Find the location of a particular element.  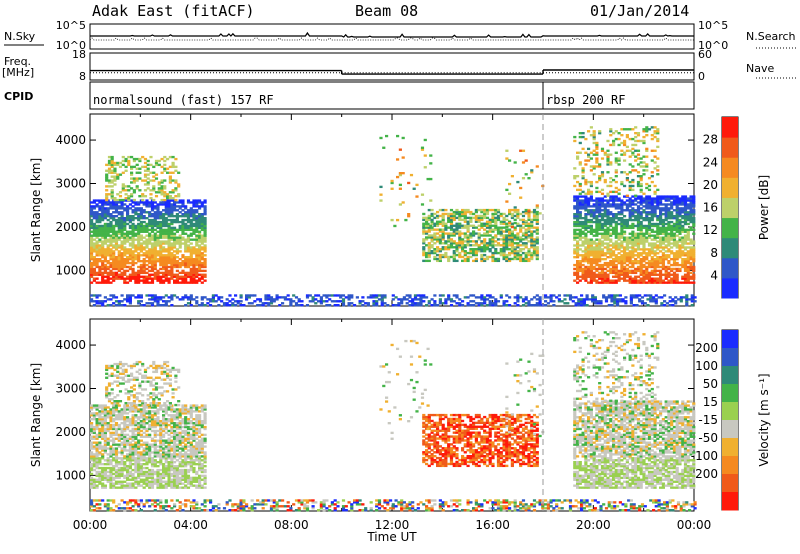

velocity-colorbar-label: -50 is located at coordinates (708, 438).